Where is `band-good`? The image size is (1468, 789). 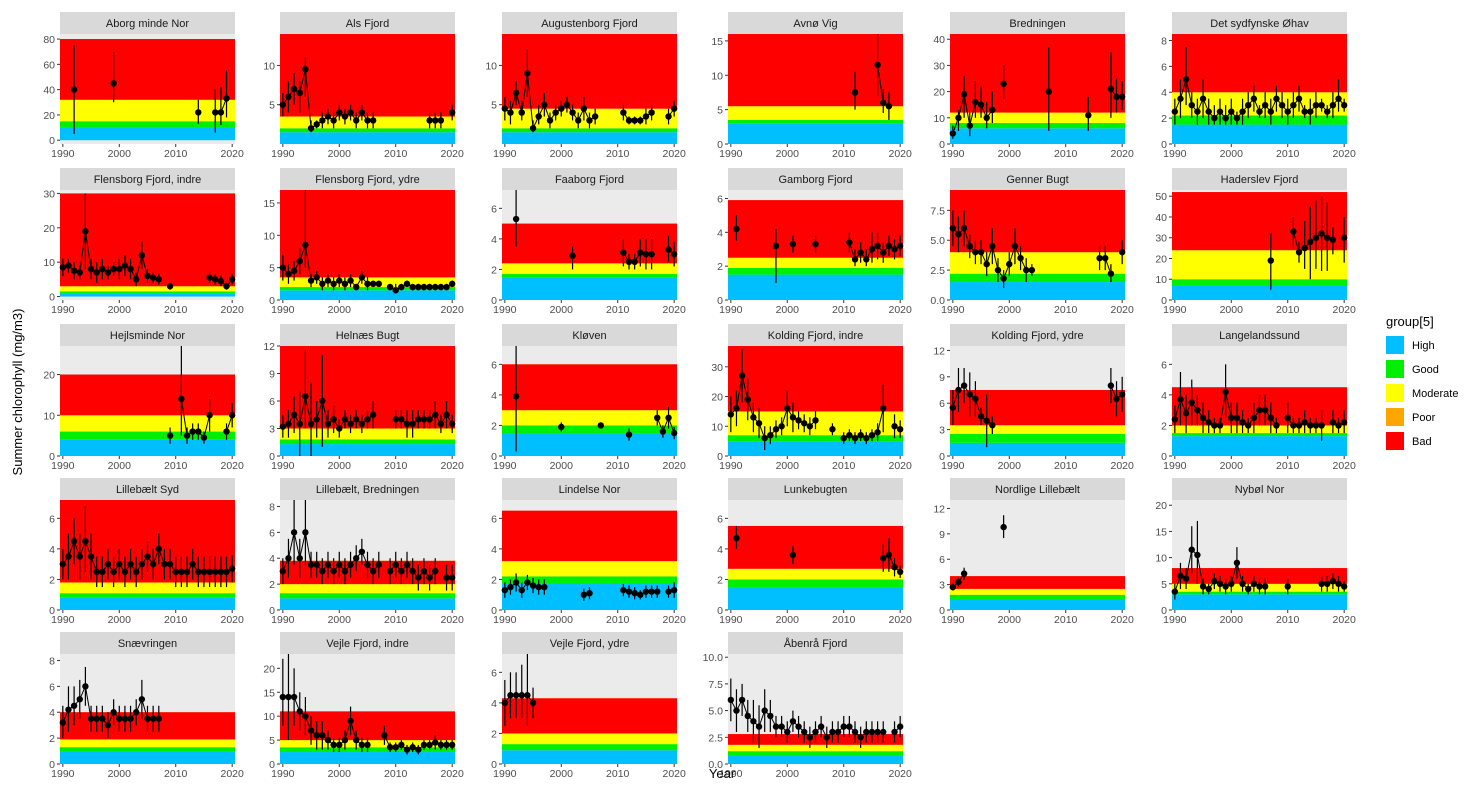
band-good is located at coordinates (147, 595).